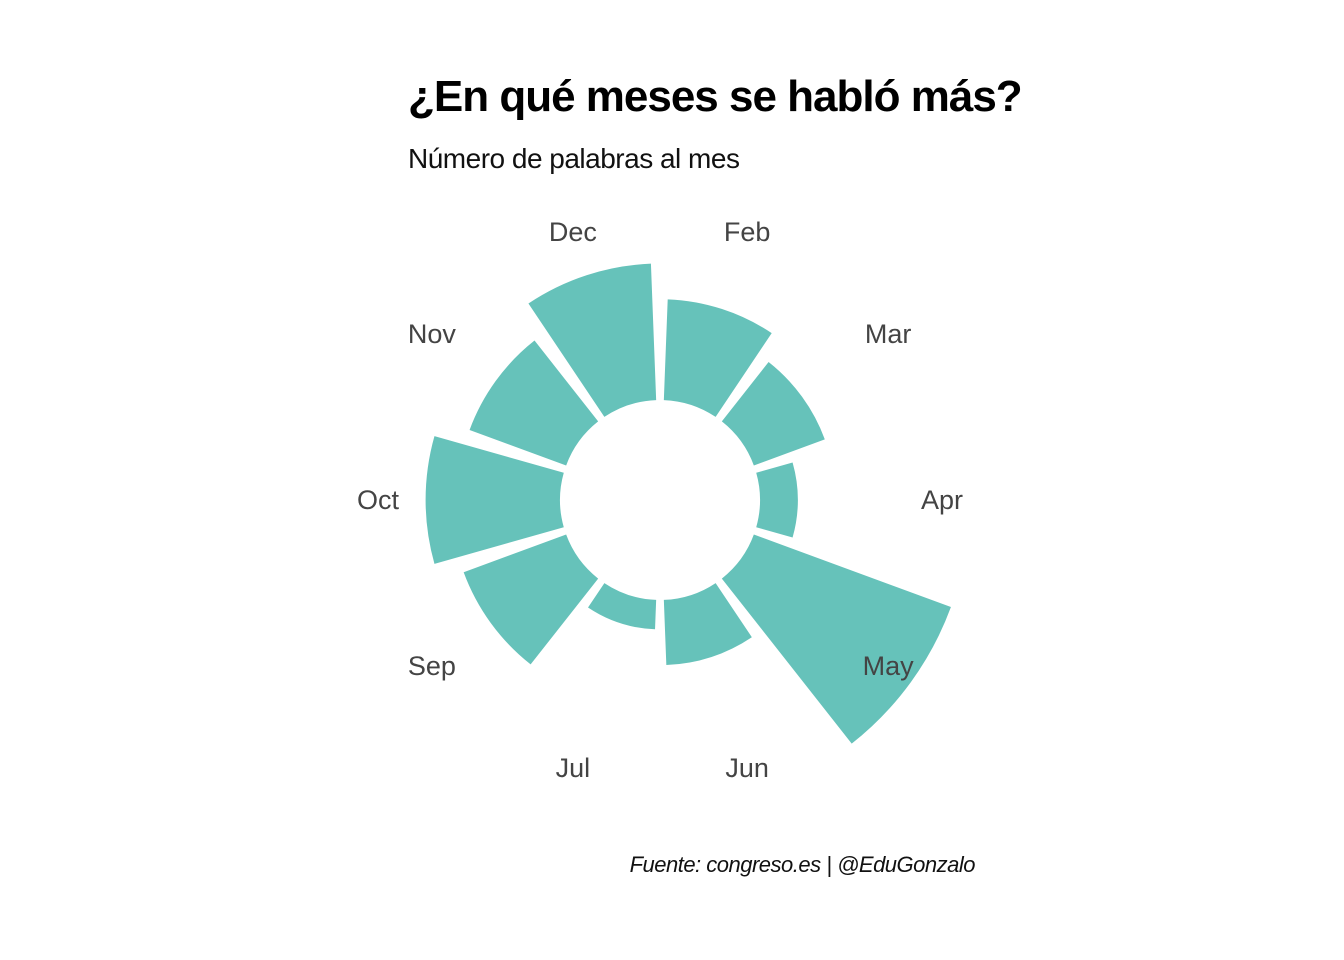  Describe the element at coordinates (378, 500) in the screenshot. I see `month-label-oct: Oct` at that location.